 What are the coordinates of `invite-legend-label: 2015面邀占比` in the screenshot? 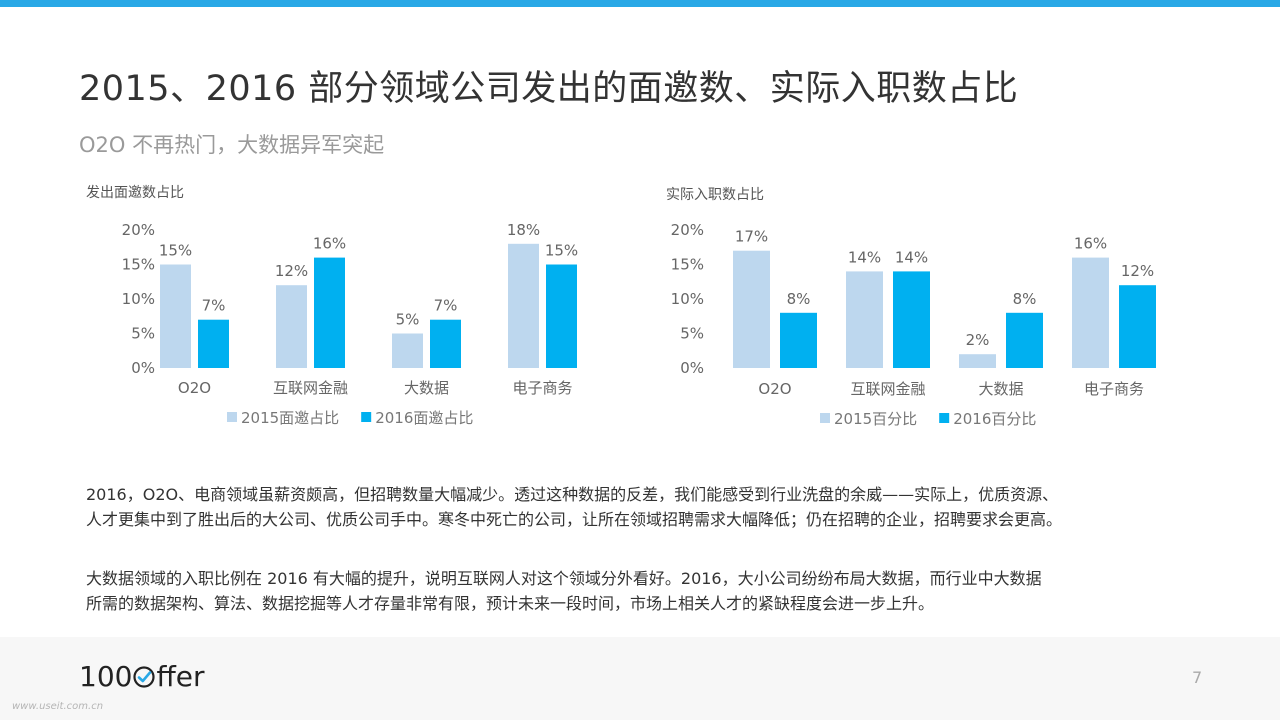 It's located at (290, 418).